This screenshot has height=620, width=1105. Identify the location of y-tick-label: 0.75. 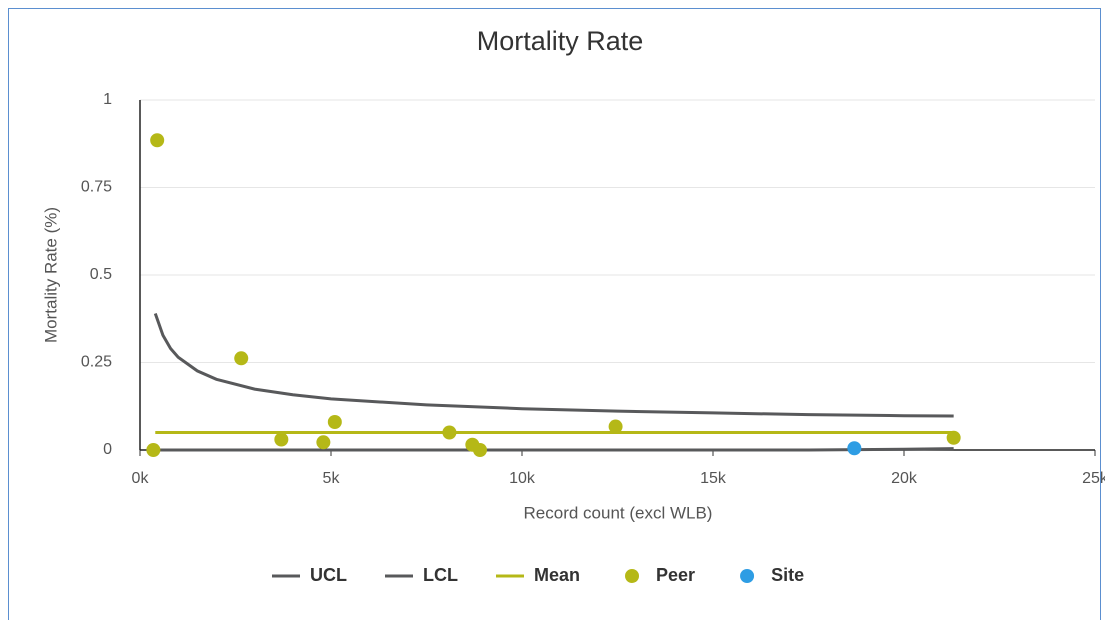
(96, 187).